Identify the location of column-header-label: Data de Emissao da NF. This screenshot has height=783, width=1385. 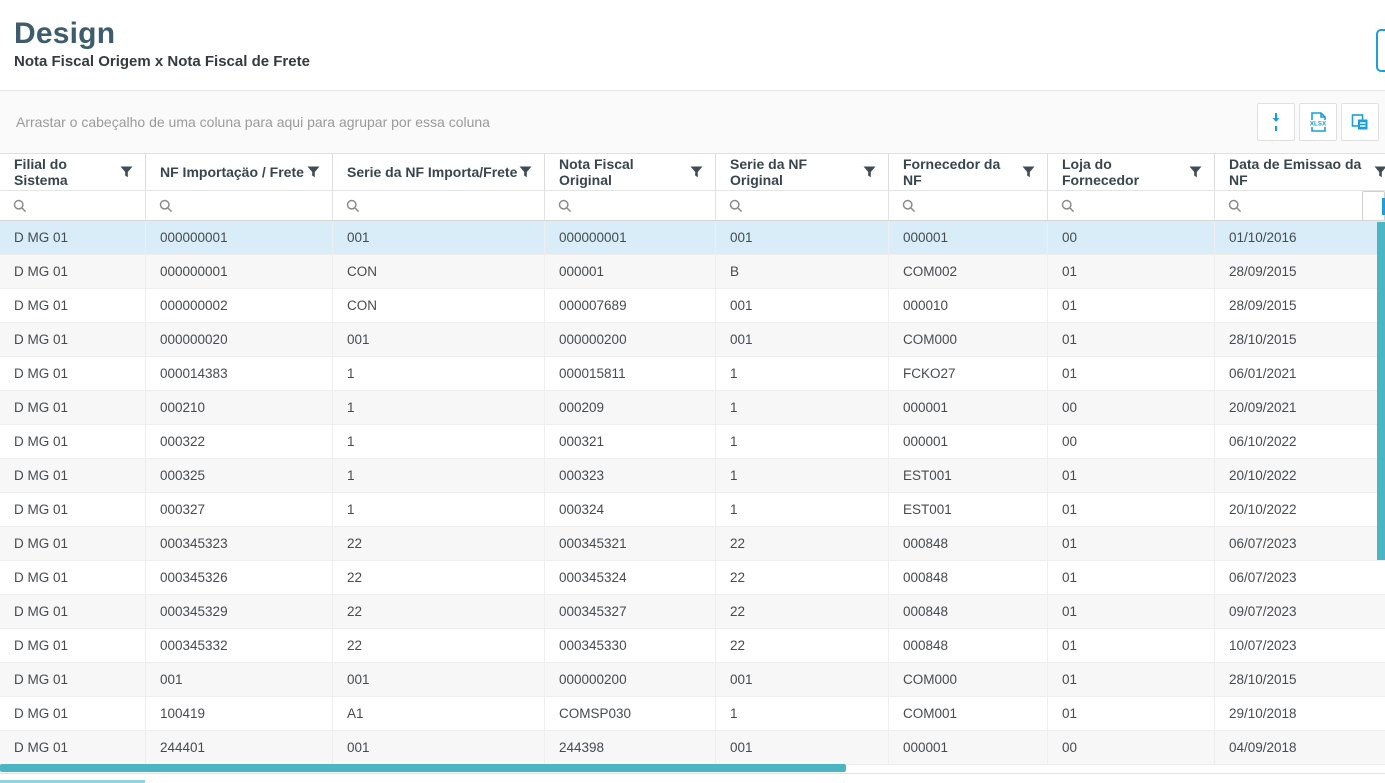
(1295, 172).